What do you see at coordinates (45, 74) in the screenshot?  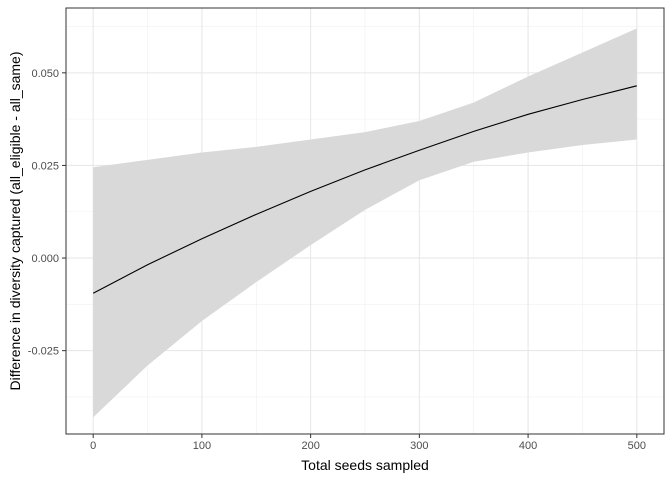 I see `y-tick-label: 0.050` at bounding box center [45, 74].